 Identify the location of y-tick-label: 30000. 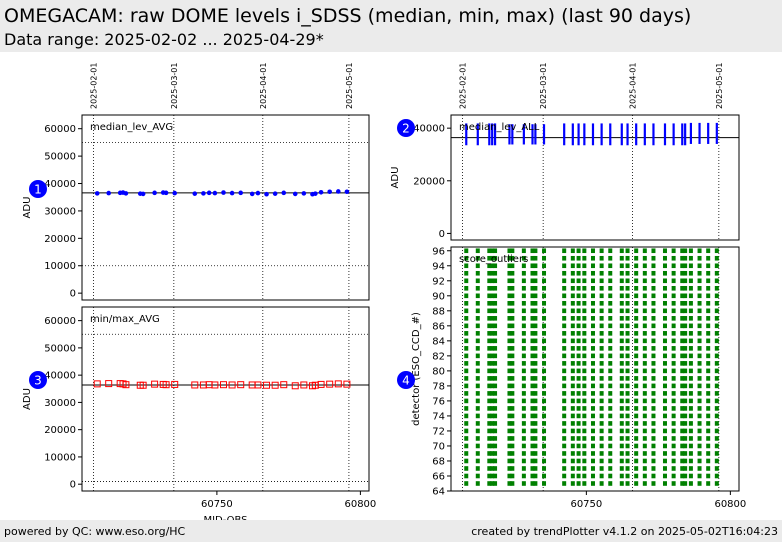
(60, 403).